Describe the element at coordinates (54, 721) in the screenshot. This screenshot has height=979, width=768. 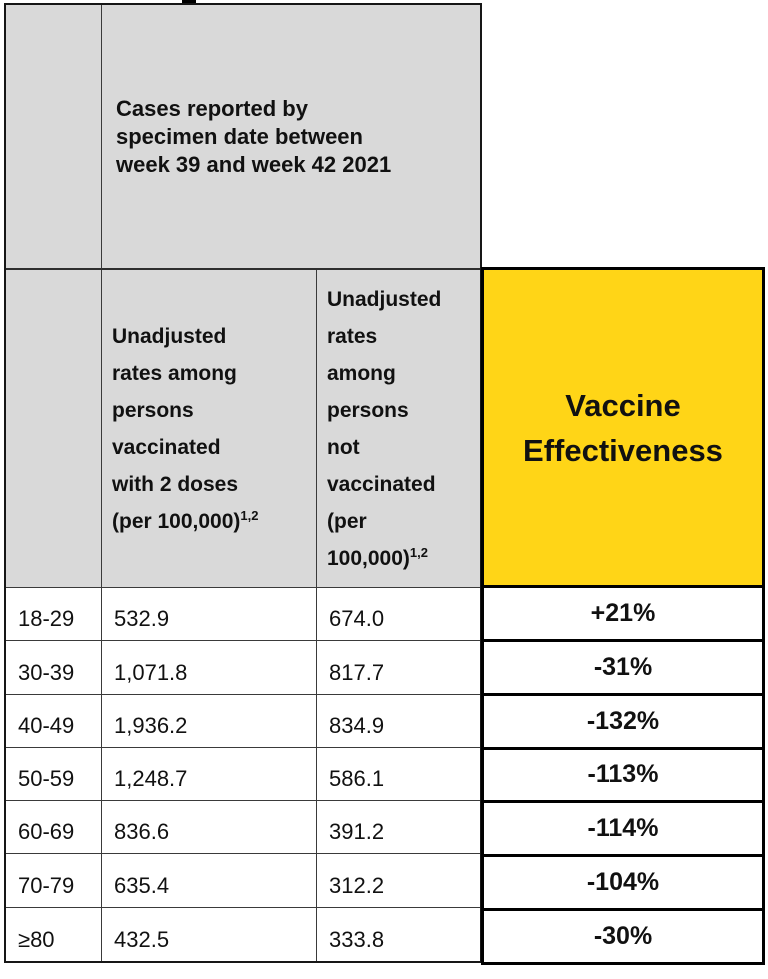
I see `age-label: 40-49` at that location.